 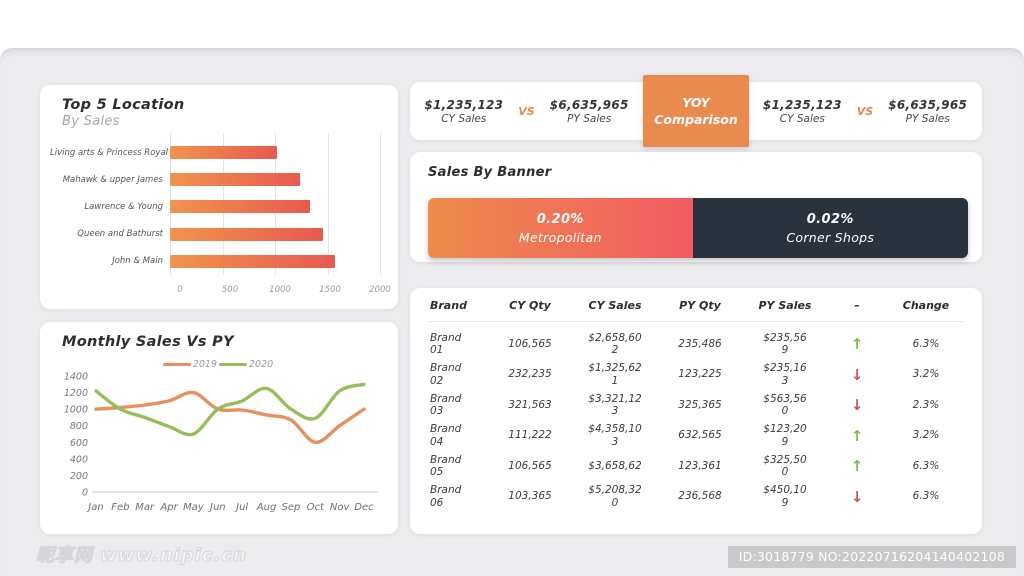 I want to click on line-series-2020, so click(x=230, y=409).